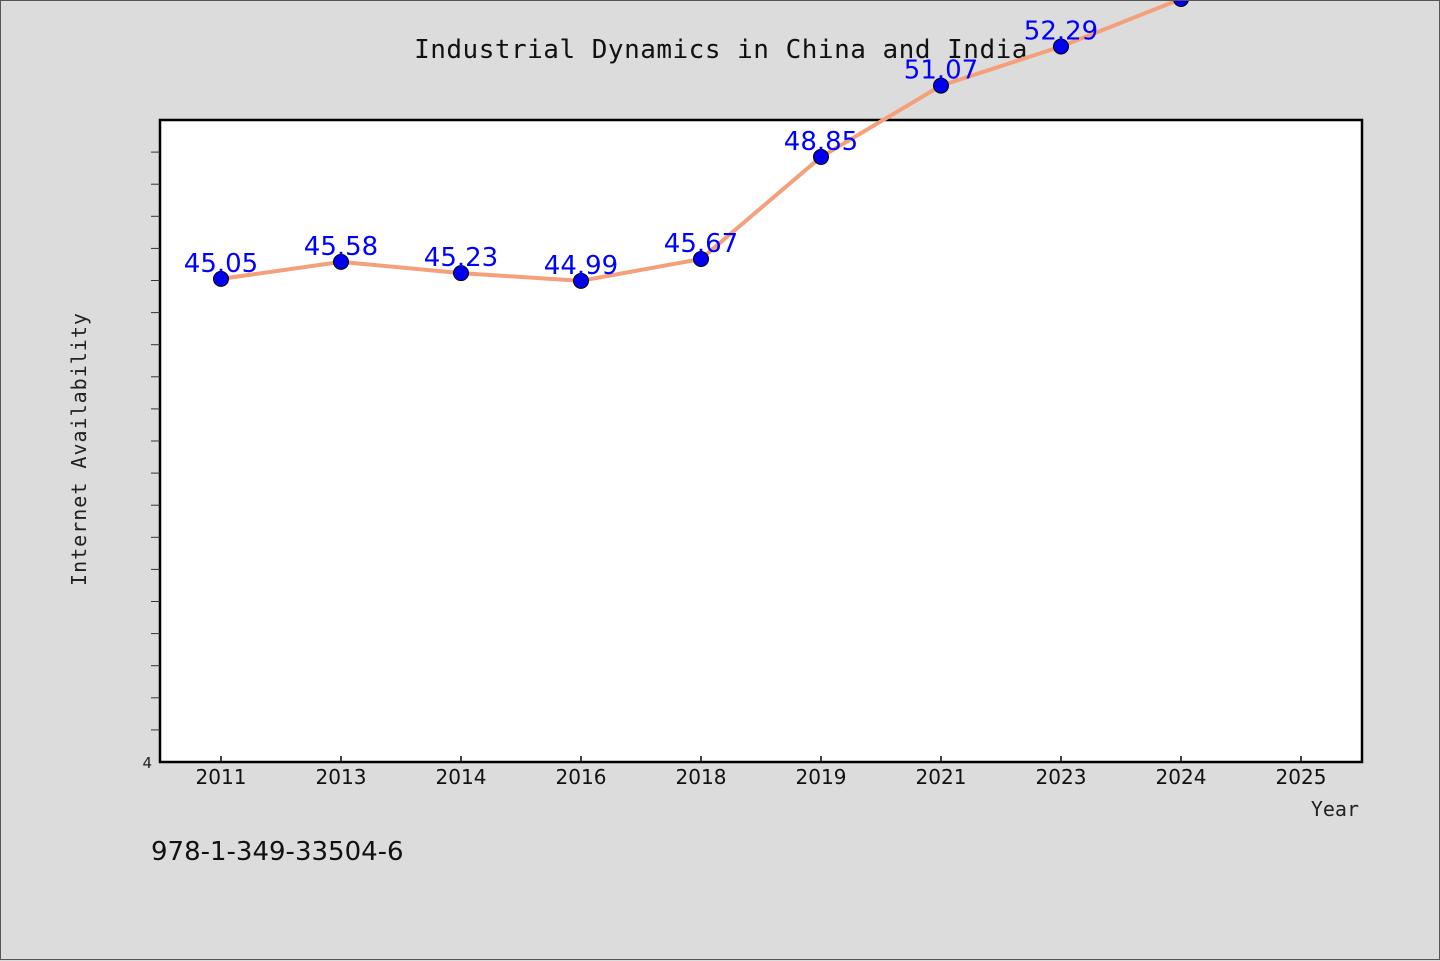  I want to click on x-axis-label: Year, so click(1334, 809).